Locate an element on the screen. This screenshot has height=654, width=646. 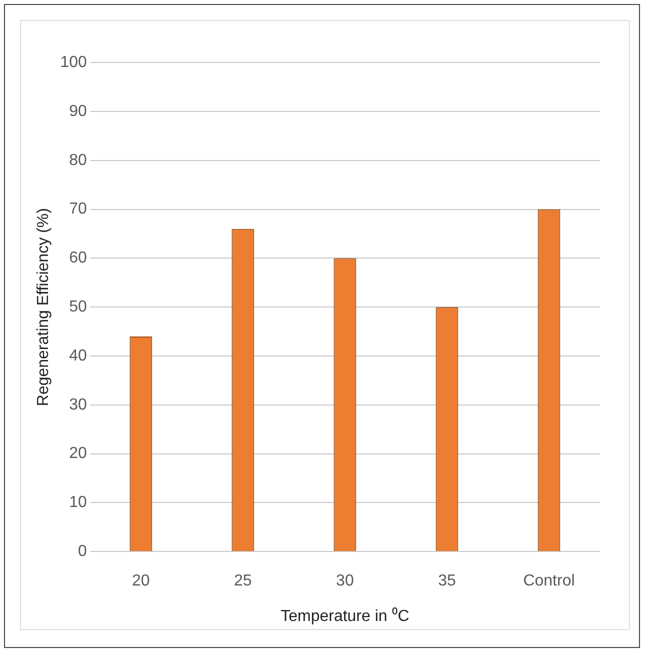
x-tick-label: Control is located at coordinates (549, 581).